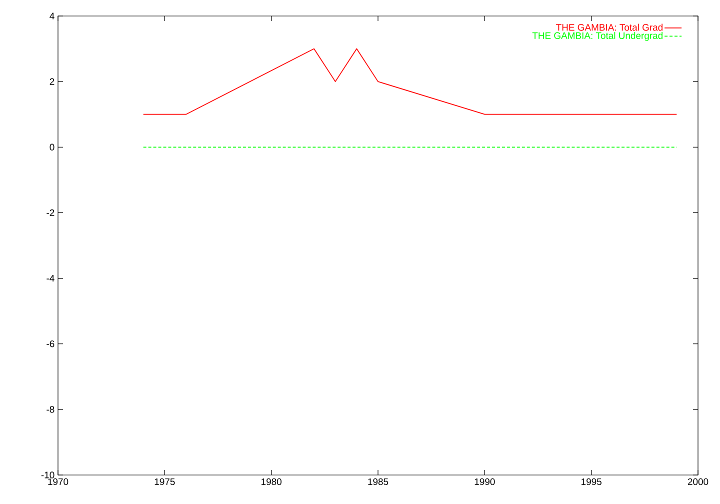 The height and width of the screenshot is (504, 720). Describe the element at coordinates (484, 482) in the screenshot. I see `x-tick-label: 1990` at that location.